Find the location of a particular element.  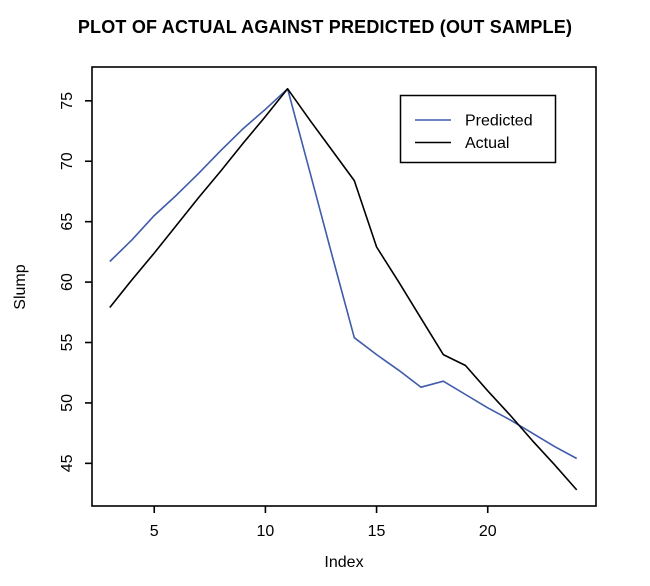

legend: Predicted Actual is located at coordinates (478, 129).